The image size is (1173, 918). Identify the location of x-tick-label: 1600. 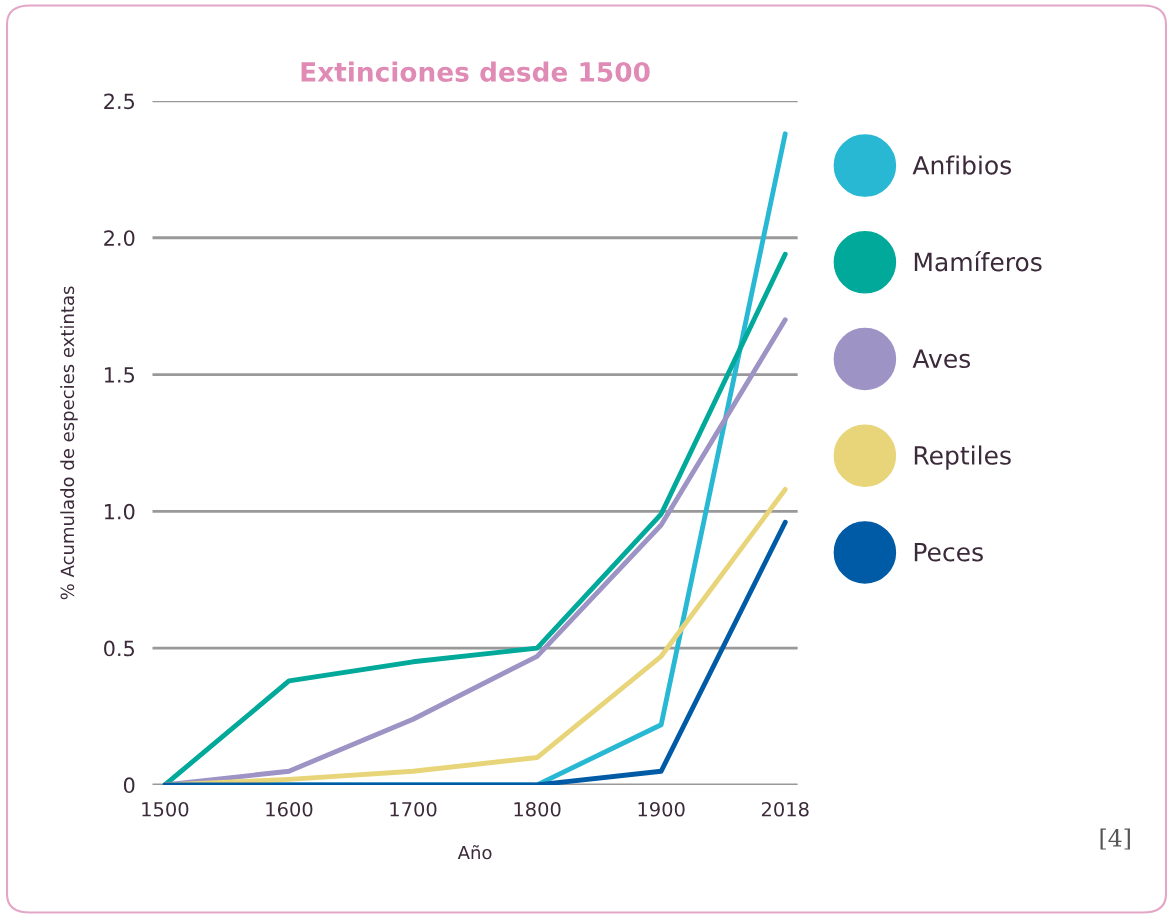
(289, 809).